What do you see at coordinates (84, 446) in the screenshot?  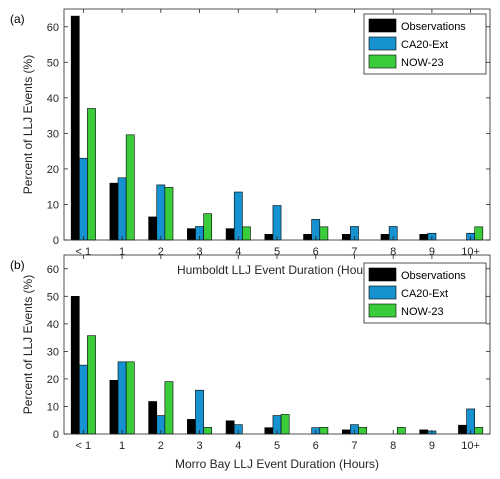 I see `x-tick-label: < 1` at bounding box center [84, 446].